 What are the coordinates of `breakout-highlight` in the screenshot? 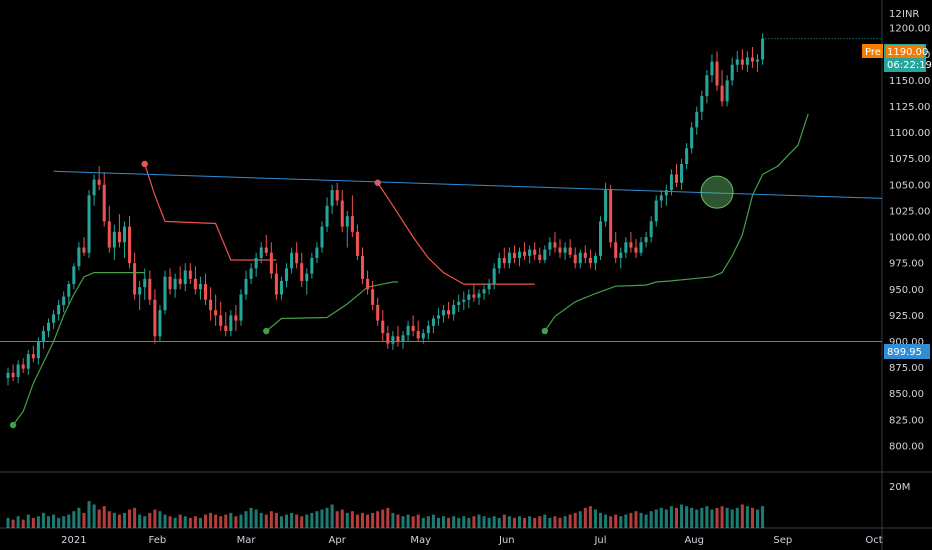 It's located at (717, 192).